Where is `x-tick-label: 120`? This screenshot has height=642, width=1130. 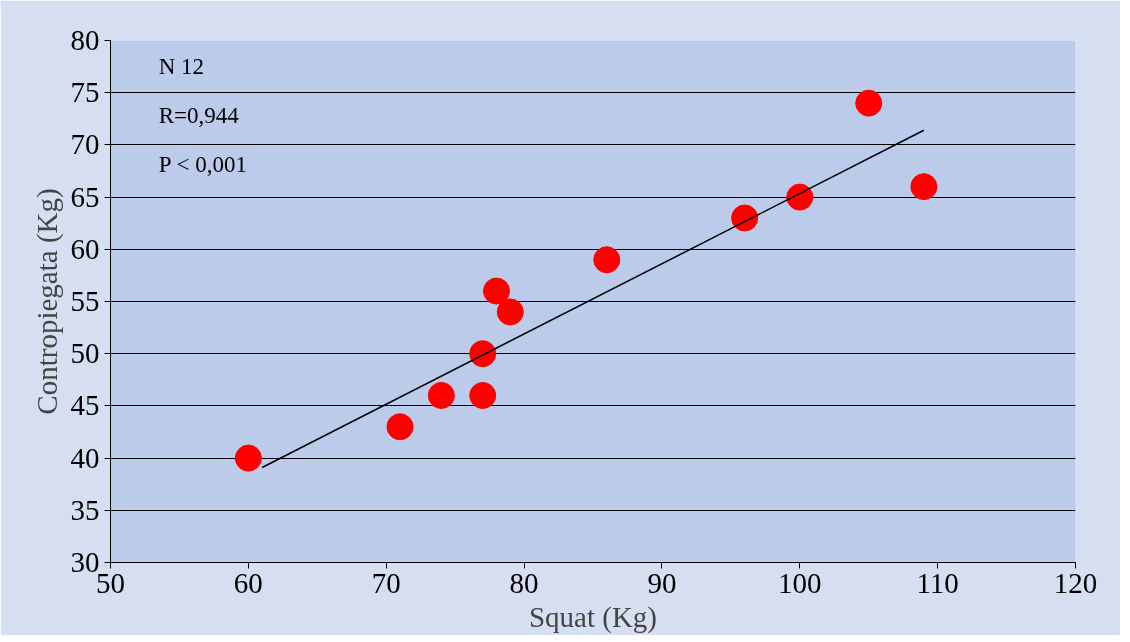 x-tick-label: 120 is located at coordinates (1075, 582).